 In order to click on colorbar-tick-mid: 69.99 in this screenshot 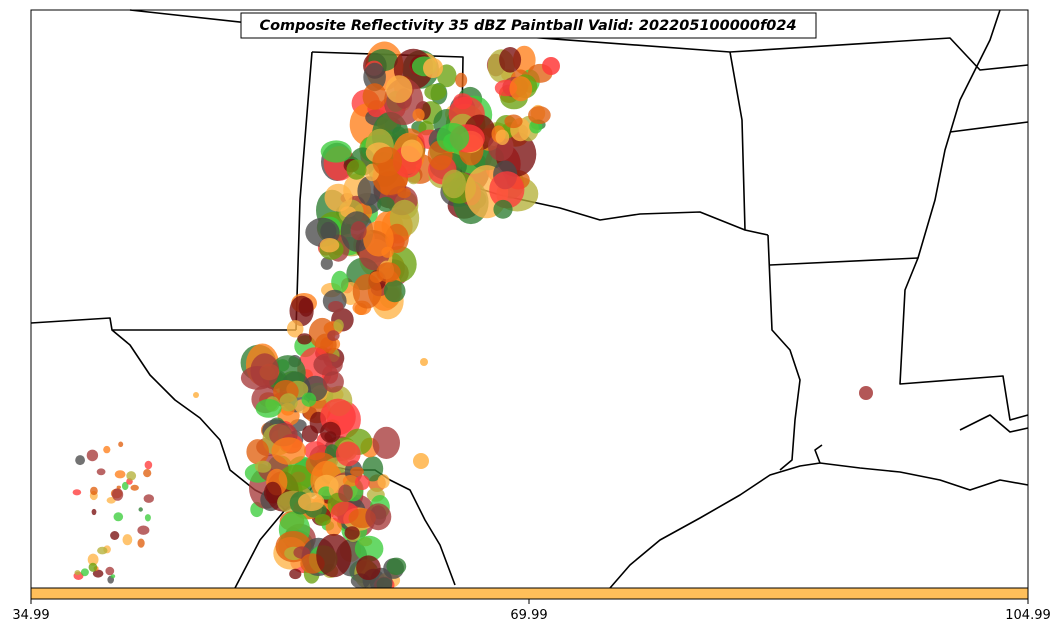, I will do `click(528, 615)`.